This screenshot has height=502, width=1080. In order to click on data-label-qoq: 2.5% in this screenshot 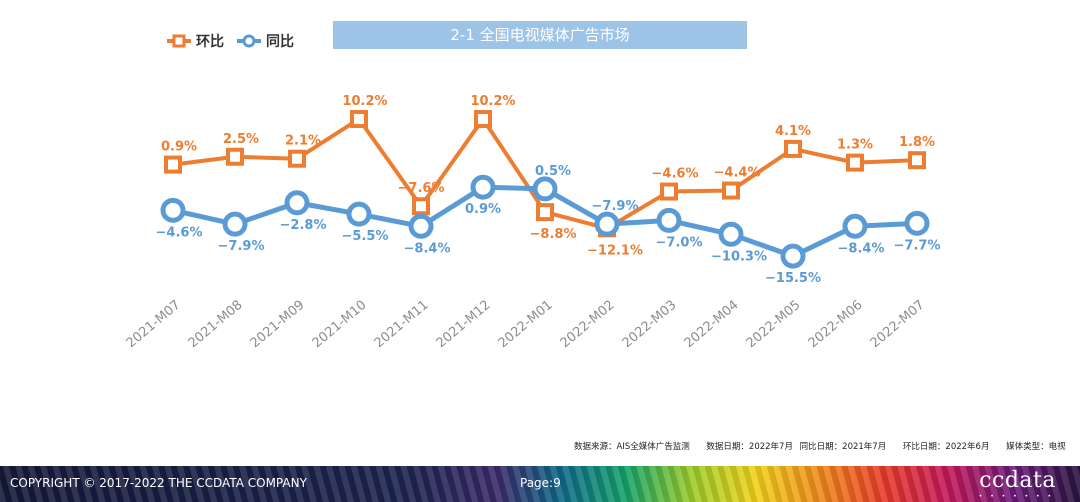, I will do `click(241, 139)`.